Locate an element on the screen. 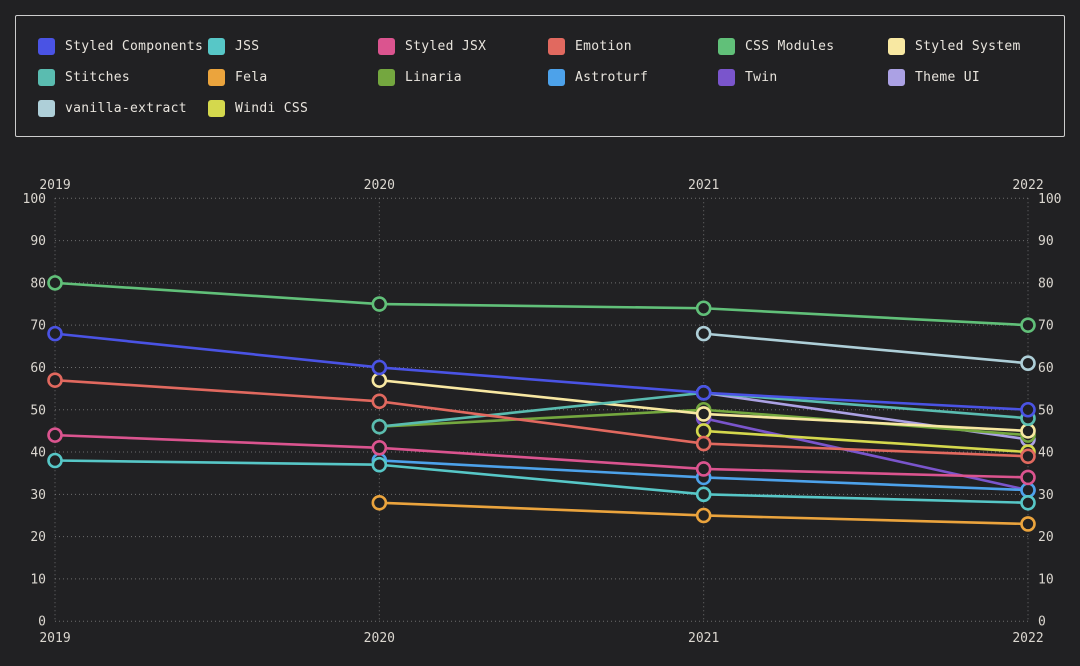  x-axis-label-bottom-2021: 2021 is located at coordinates (703, 638).